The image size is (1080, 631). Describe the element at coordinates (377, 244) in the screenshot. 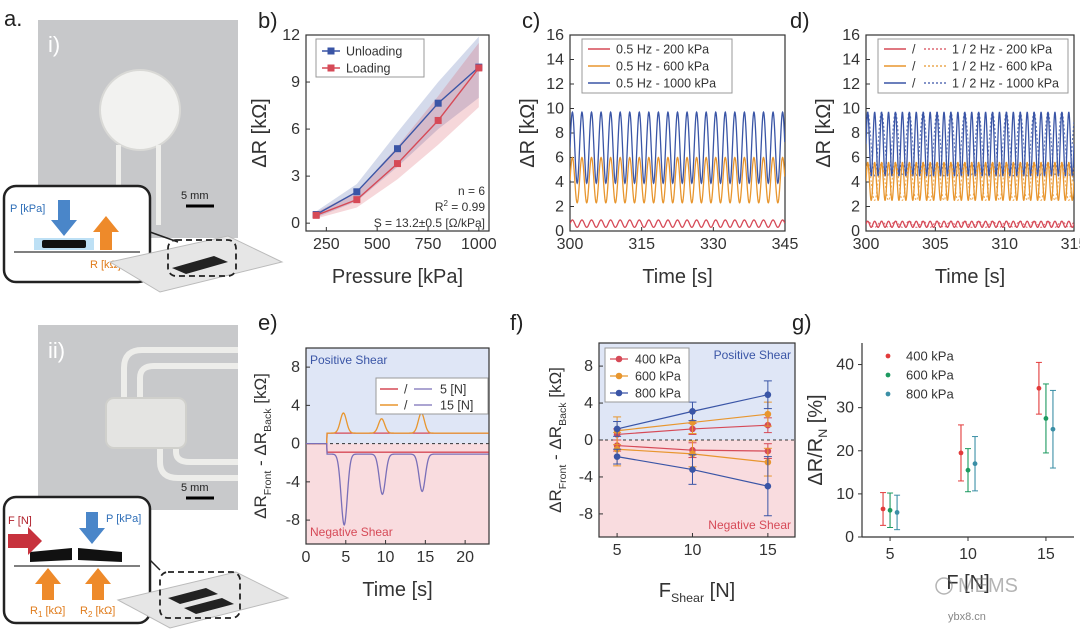

I see `x-tick-label: 500` at that location.